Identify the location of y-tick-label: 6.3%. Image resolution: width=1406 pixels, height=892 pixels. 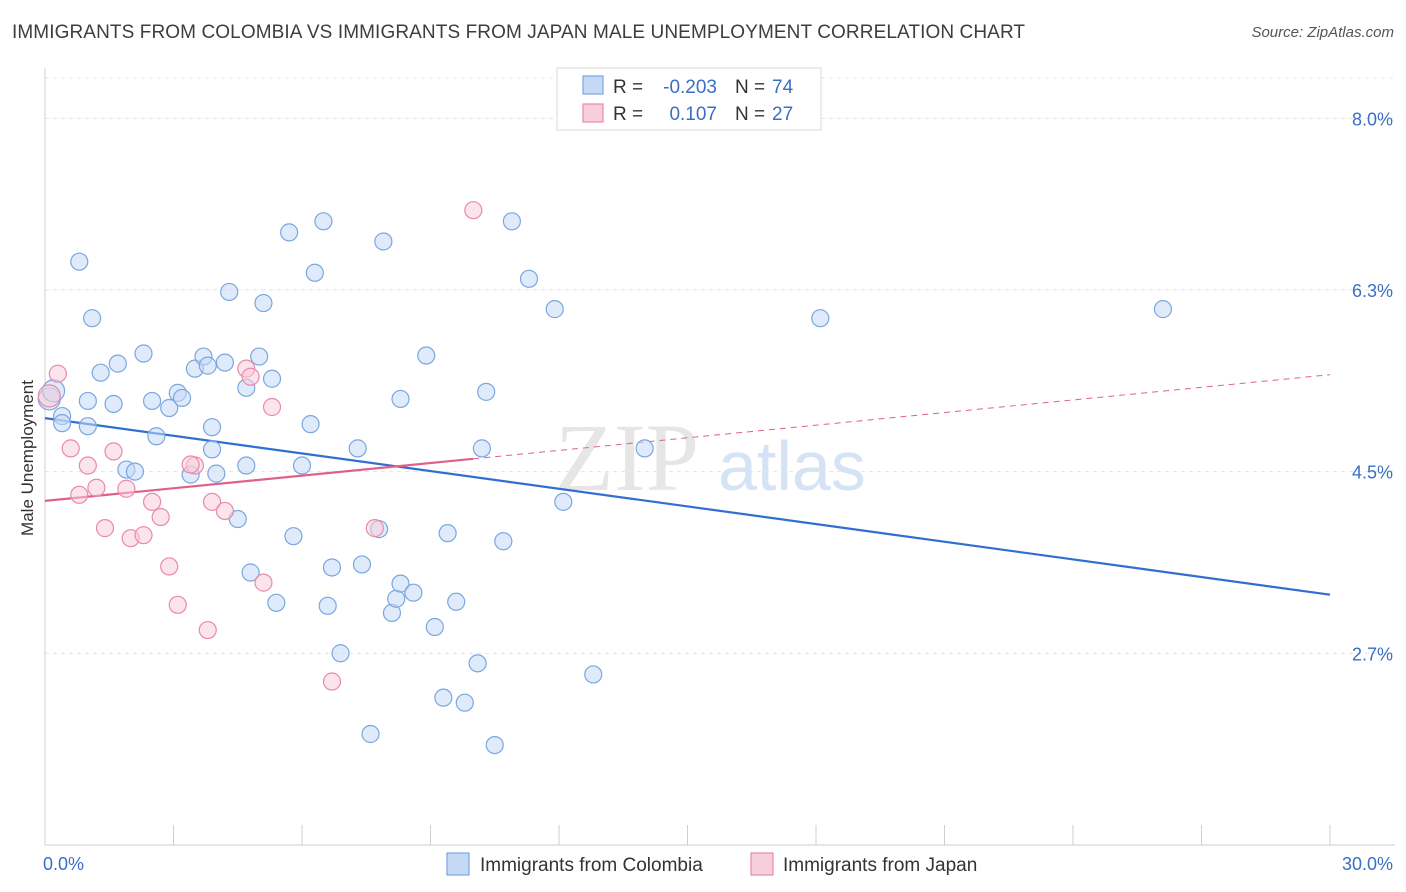
(1372, 291).